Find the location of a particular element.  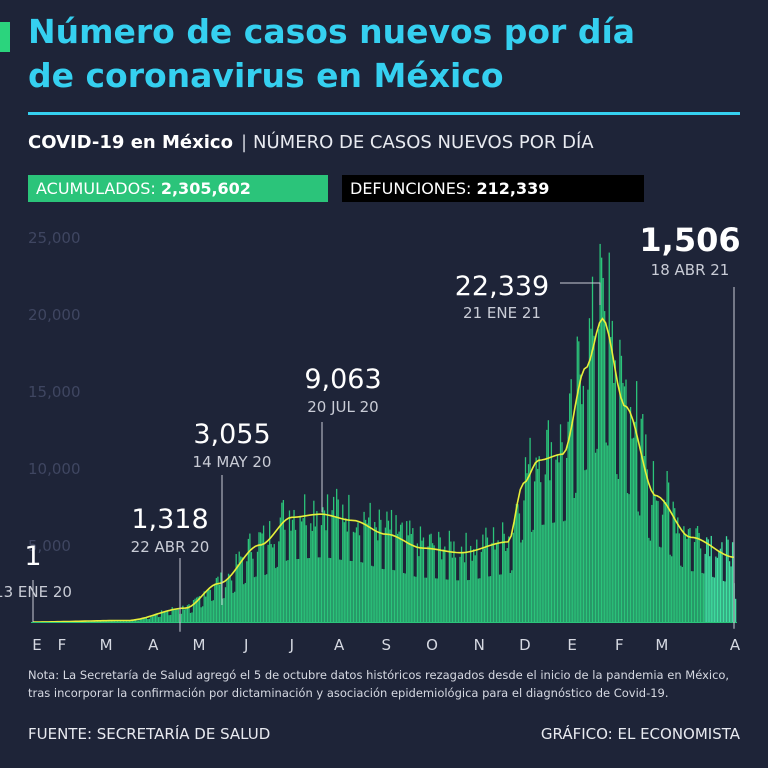

source-credit: FUENTE: SECRETARÍA DE SALUD is located at coordinates (149, 734).